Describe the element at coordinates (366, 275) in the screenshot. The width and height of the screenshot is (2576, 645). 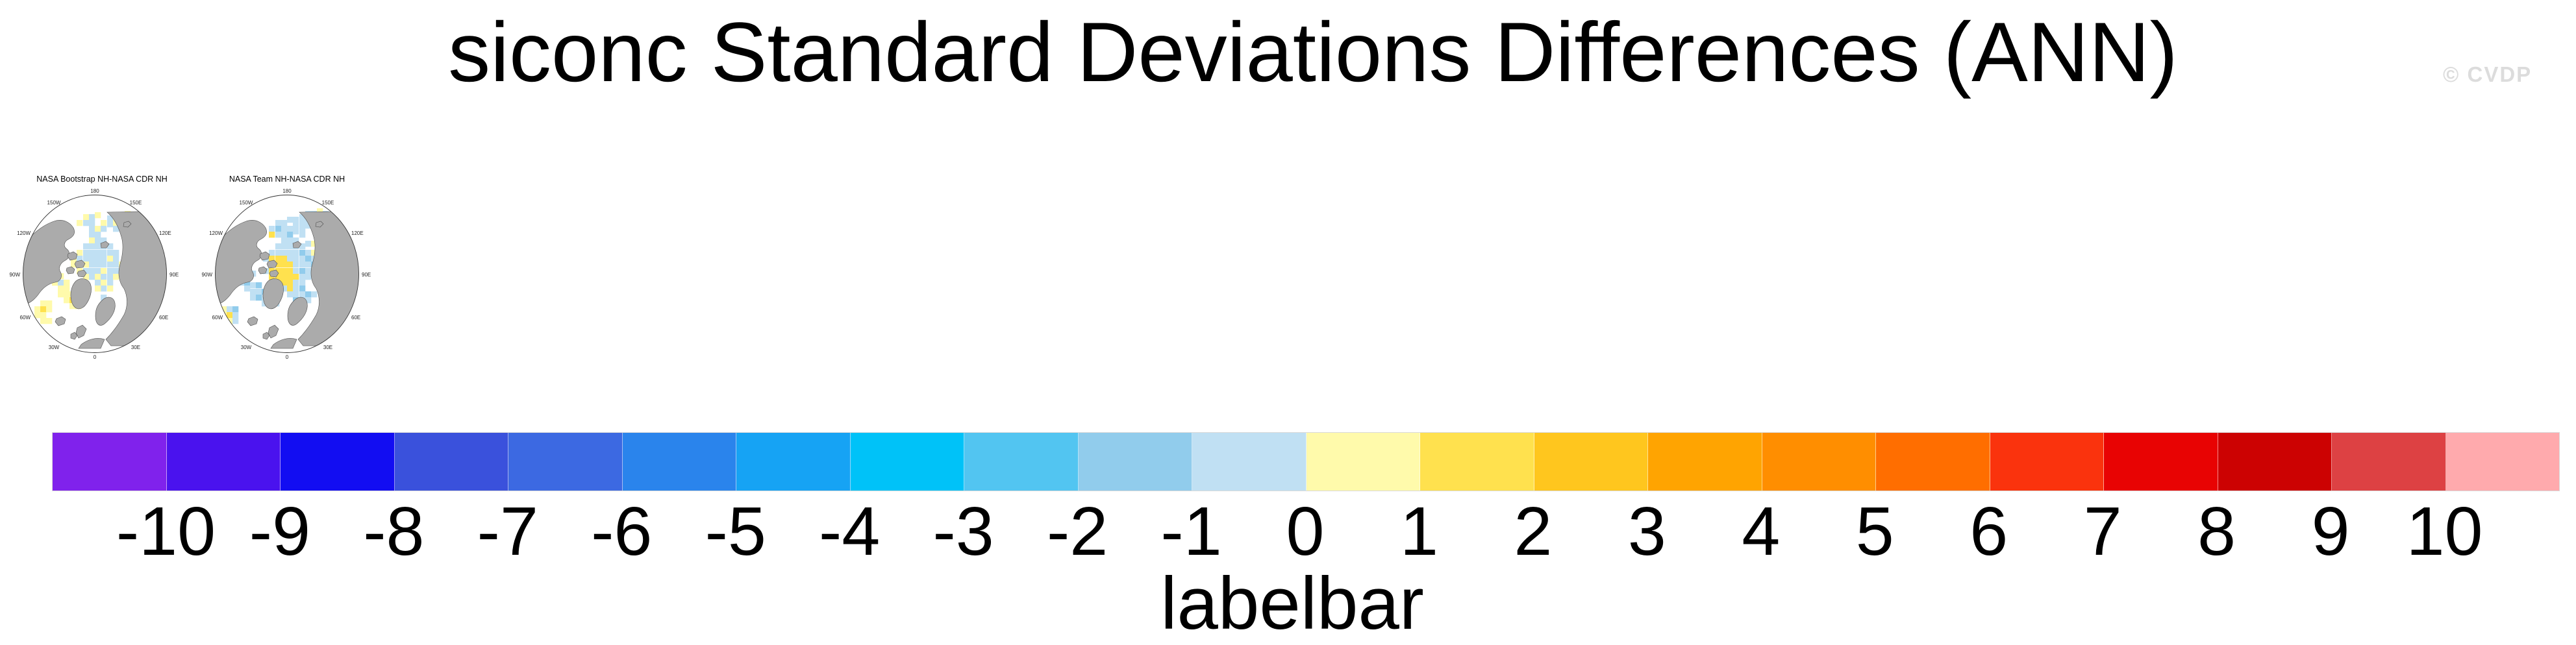
I see `meridian-label: 90E` at that location.